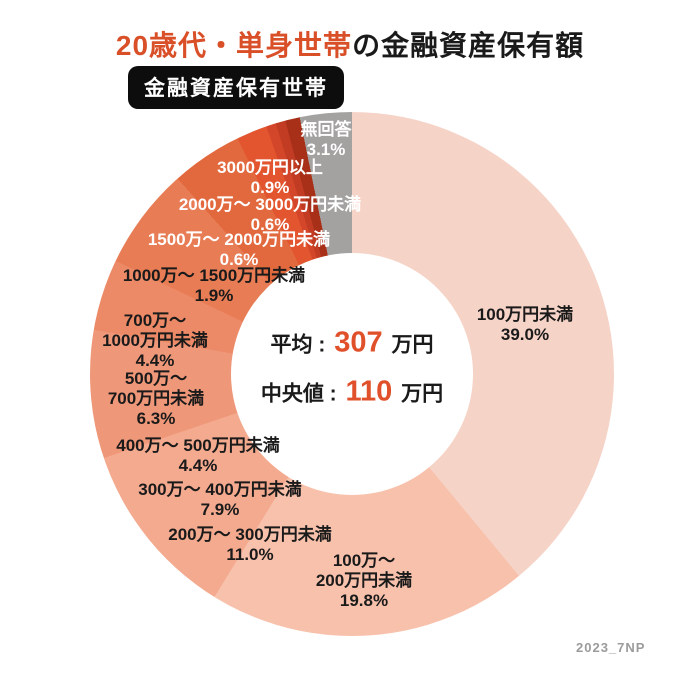  Describe the element at coordinates (409, 345) in the screenshot. I see `average-unit: 万円` at that location.